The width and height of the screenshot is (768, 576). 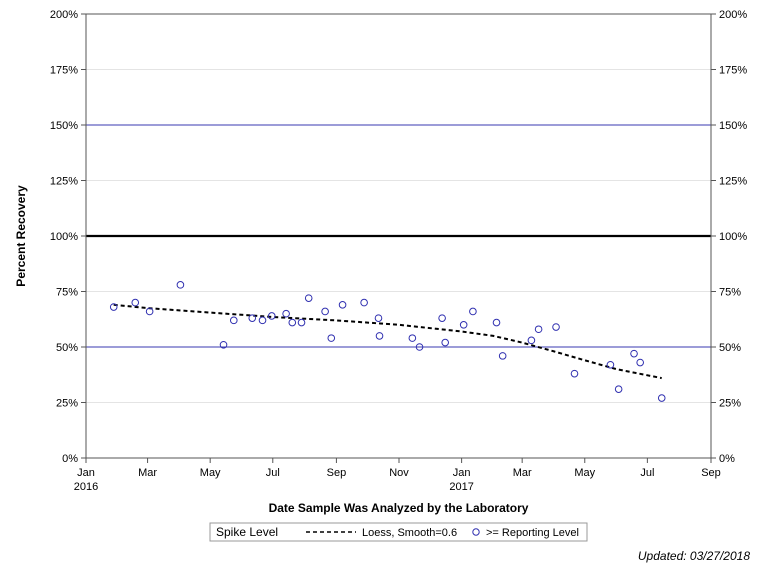 What do you see at coordinates (67, 293) in the screenshot?
I see `y-tick-label-left: 75%` at bounding box center [67, 293].